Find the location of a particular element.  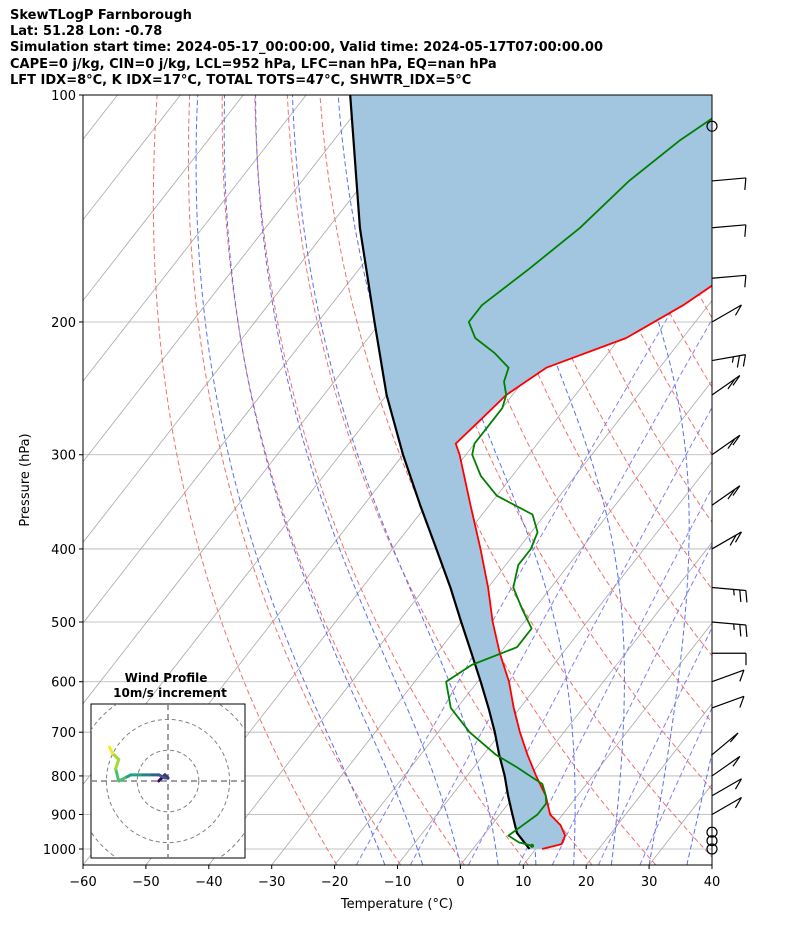

x-tick-label: 40 is located at coordinates (712, 882).